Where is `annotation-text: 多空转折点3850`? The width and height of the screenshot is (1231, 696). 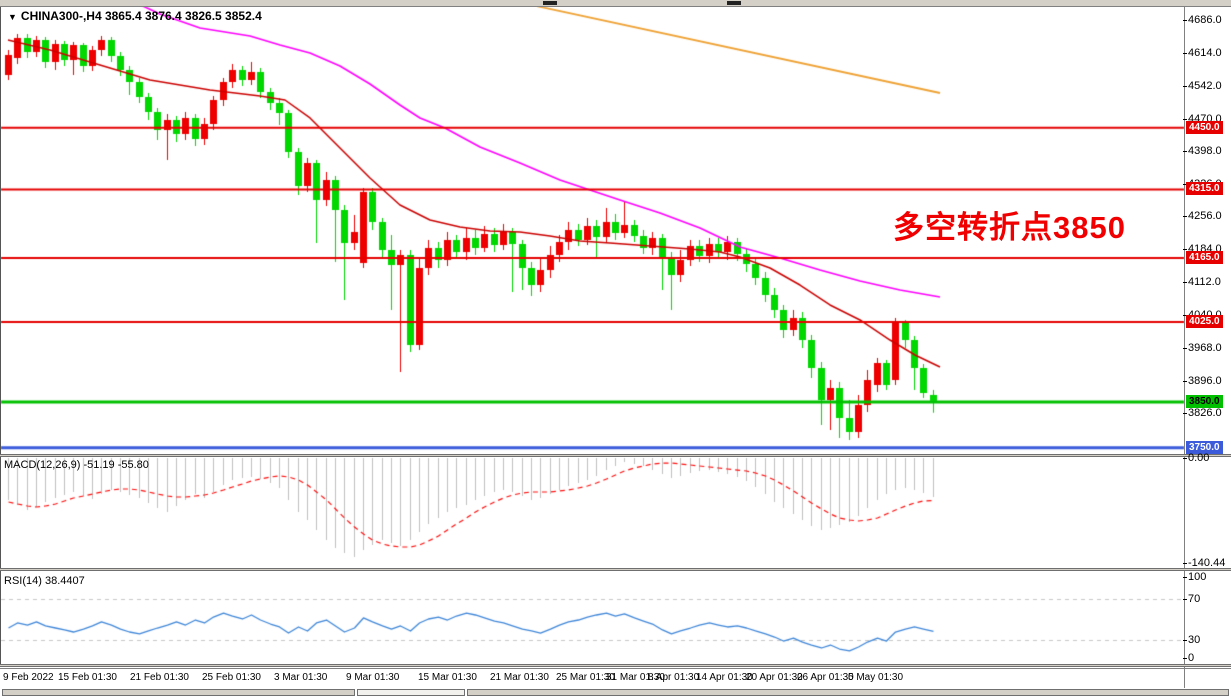 annotation-text: 多空转折点3850 is located at coordinates (1009, 227).